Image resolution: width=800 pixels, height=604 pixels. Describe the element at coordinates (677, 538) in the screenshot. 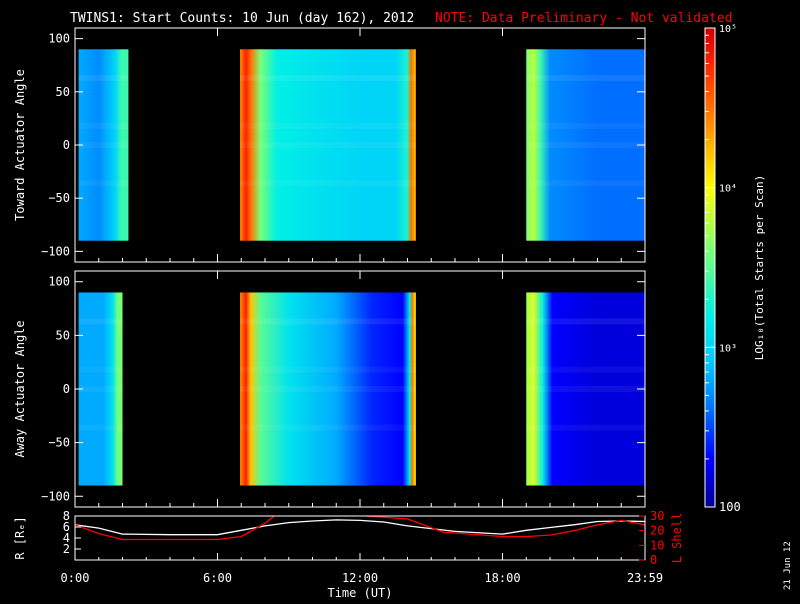

I see `y-right-axis-label: L Shell` at that location.